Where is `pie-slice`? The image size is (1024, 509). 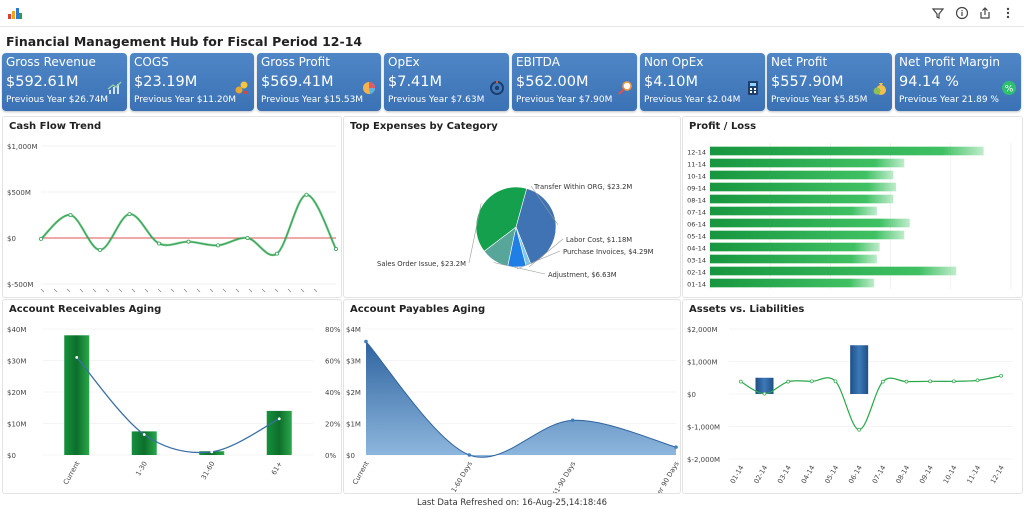 pie-slice is located at coordinates (501, 219).